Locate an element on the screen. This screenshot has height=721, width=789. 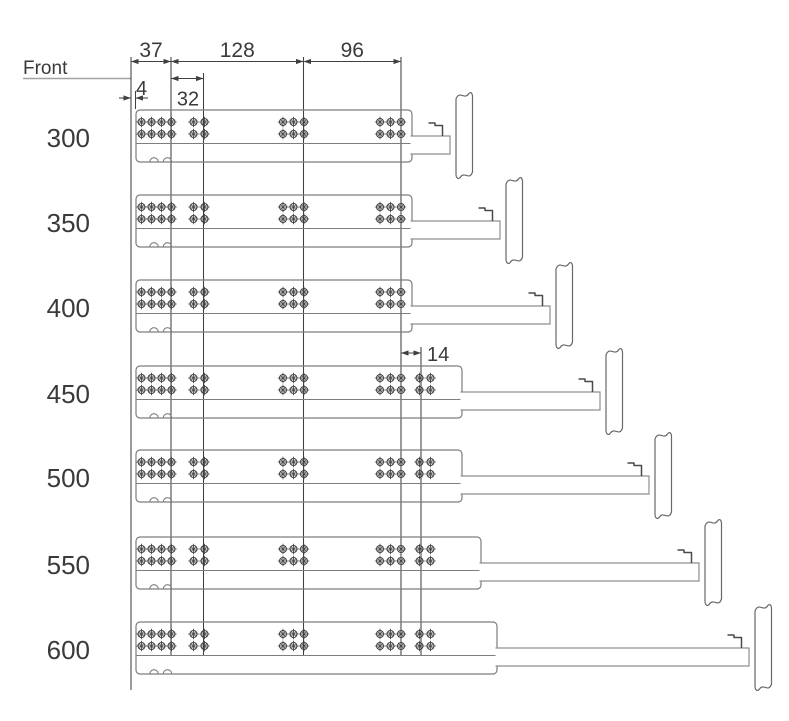
row-length-label: 350 is located at coordinates (68, 223).